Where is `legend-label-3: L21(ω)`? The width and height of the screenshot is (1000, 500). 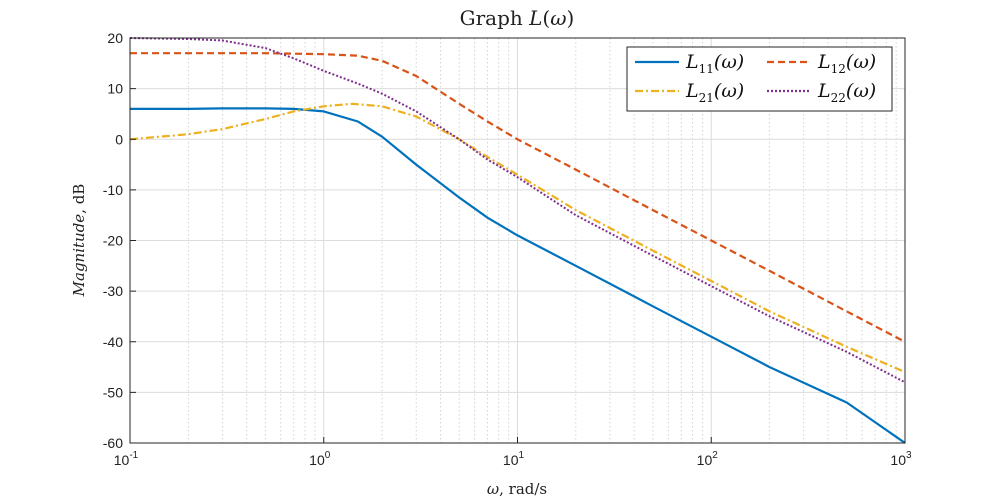 legend-label-3: L21(ω) is located at coordinates (714, 92).